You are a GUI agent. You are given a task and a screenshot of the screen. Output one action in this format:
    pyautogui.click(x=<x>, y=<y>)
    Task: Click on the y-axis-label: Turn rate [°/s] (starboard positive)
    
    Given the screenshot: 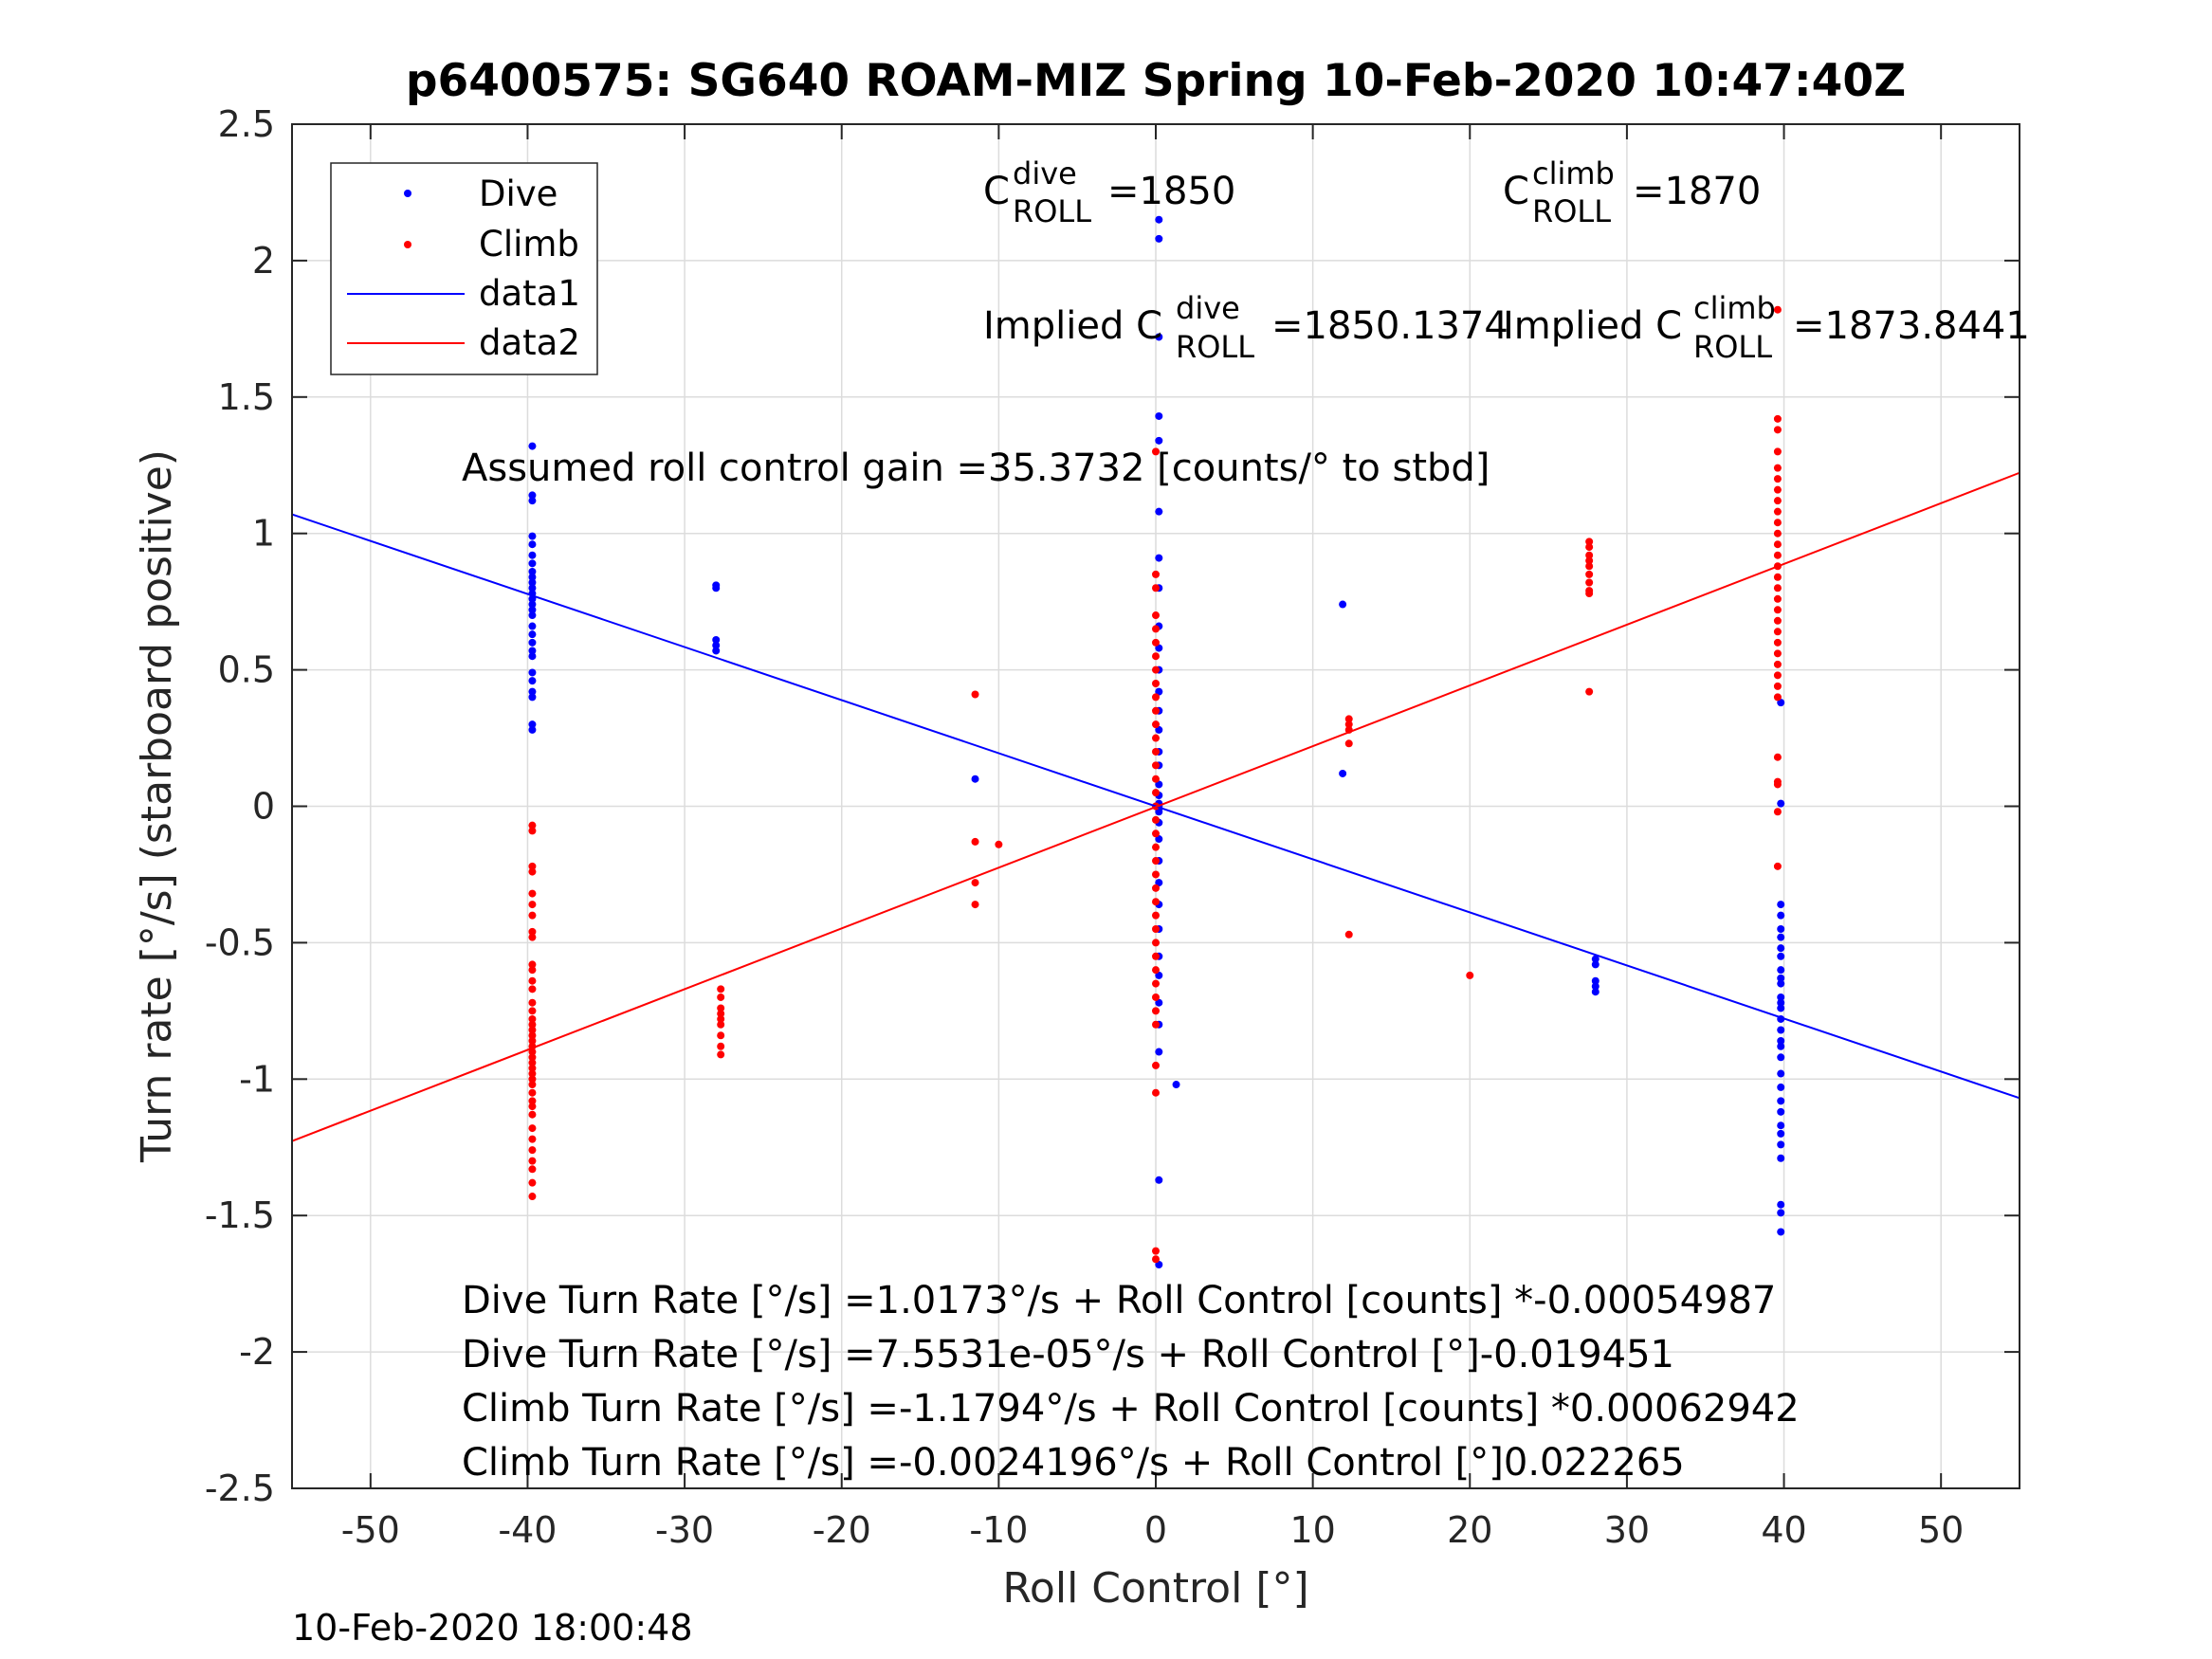 What is the action you would take?
    pyautogui.click(x=157, y=806)
    